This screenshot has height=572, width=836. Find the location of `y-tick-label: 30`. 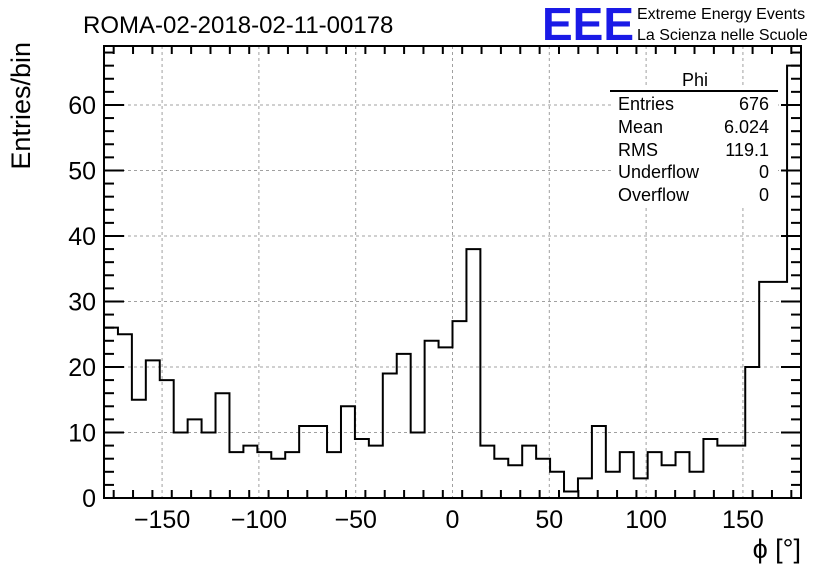

y-tick-label: 30 is located at coordinates (82, 302).